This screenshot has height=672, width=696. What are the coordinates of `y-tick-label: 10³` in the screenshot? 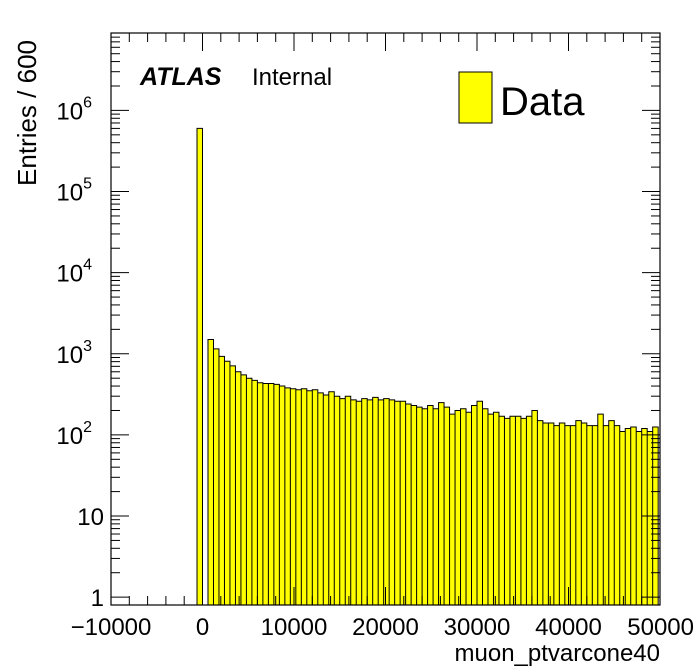 It's located at (74, 353).